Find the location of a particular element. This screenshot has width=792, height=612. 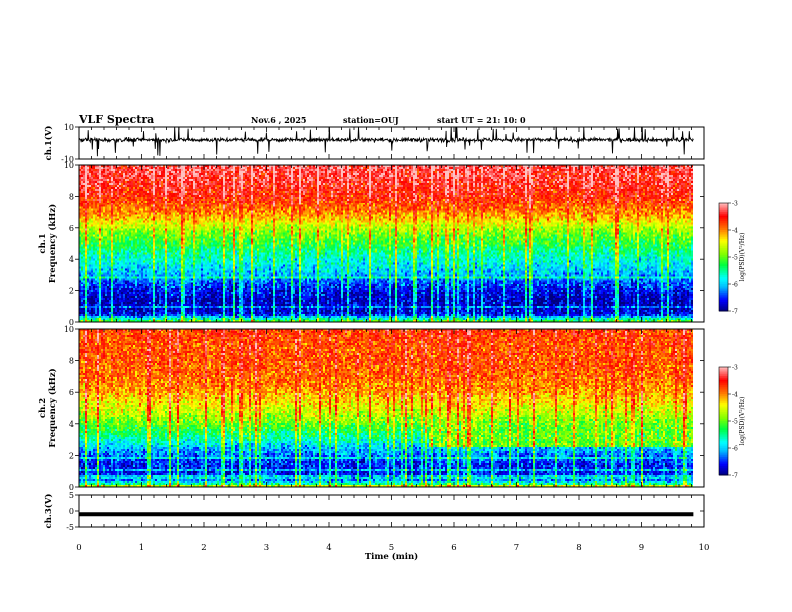

ch1-waveform-line is located at coordinates (386, 141).